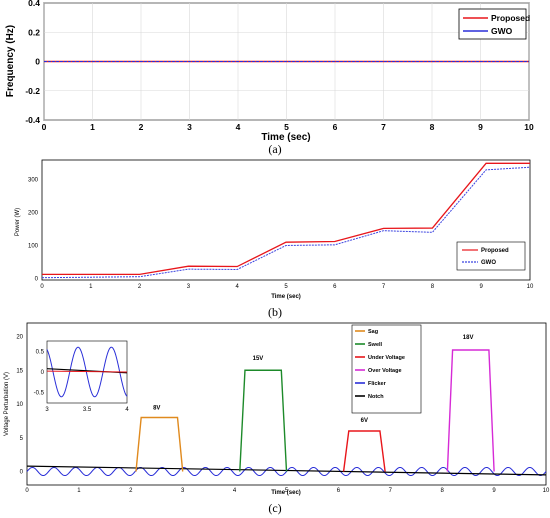 The image size is (550, 518). I want to click on y-tick-label-a: -0.4, so click(32, 120).